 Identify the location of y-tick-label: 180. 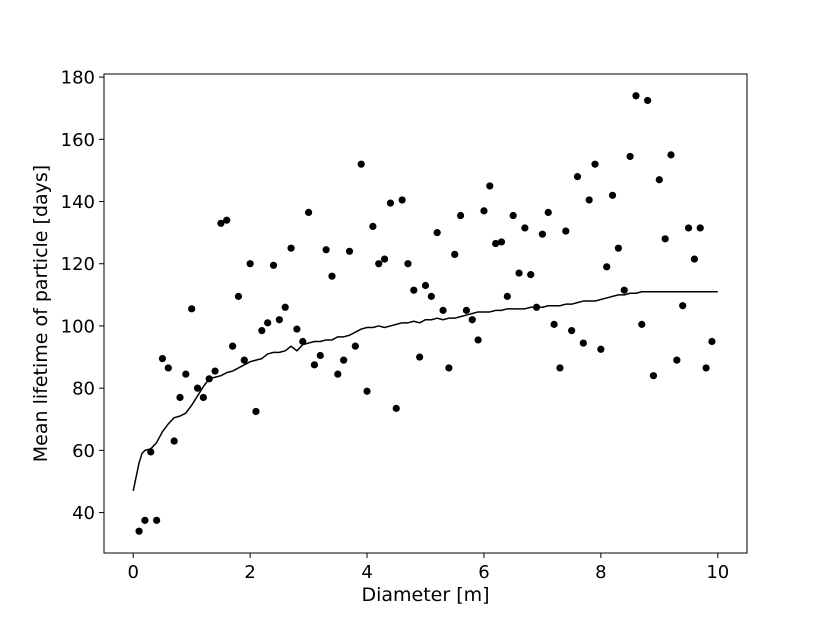
(78, 78).